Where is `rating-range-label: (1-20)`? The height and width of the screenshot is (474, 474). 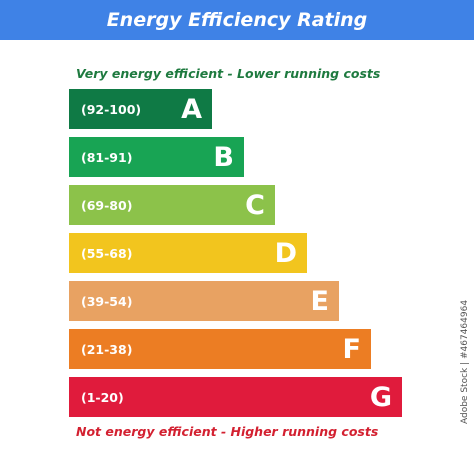
rating-range-label: (1-20) is located at coordinates (102, 397).